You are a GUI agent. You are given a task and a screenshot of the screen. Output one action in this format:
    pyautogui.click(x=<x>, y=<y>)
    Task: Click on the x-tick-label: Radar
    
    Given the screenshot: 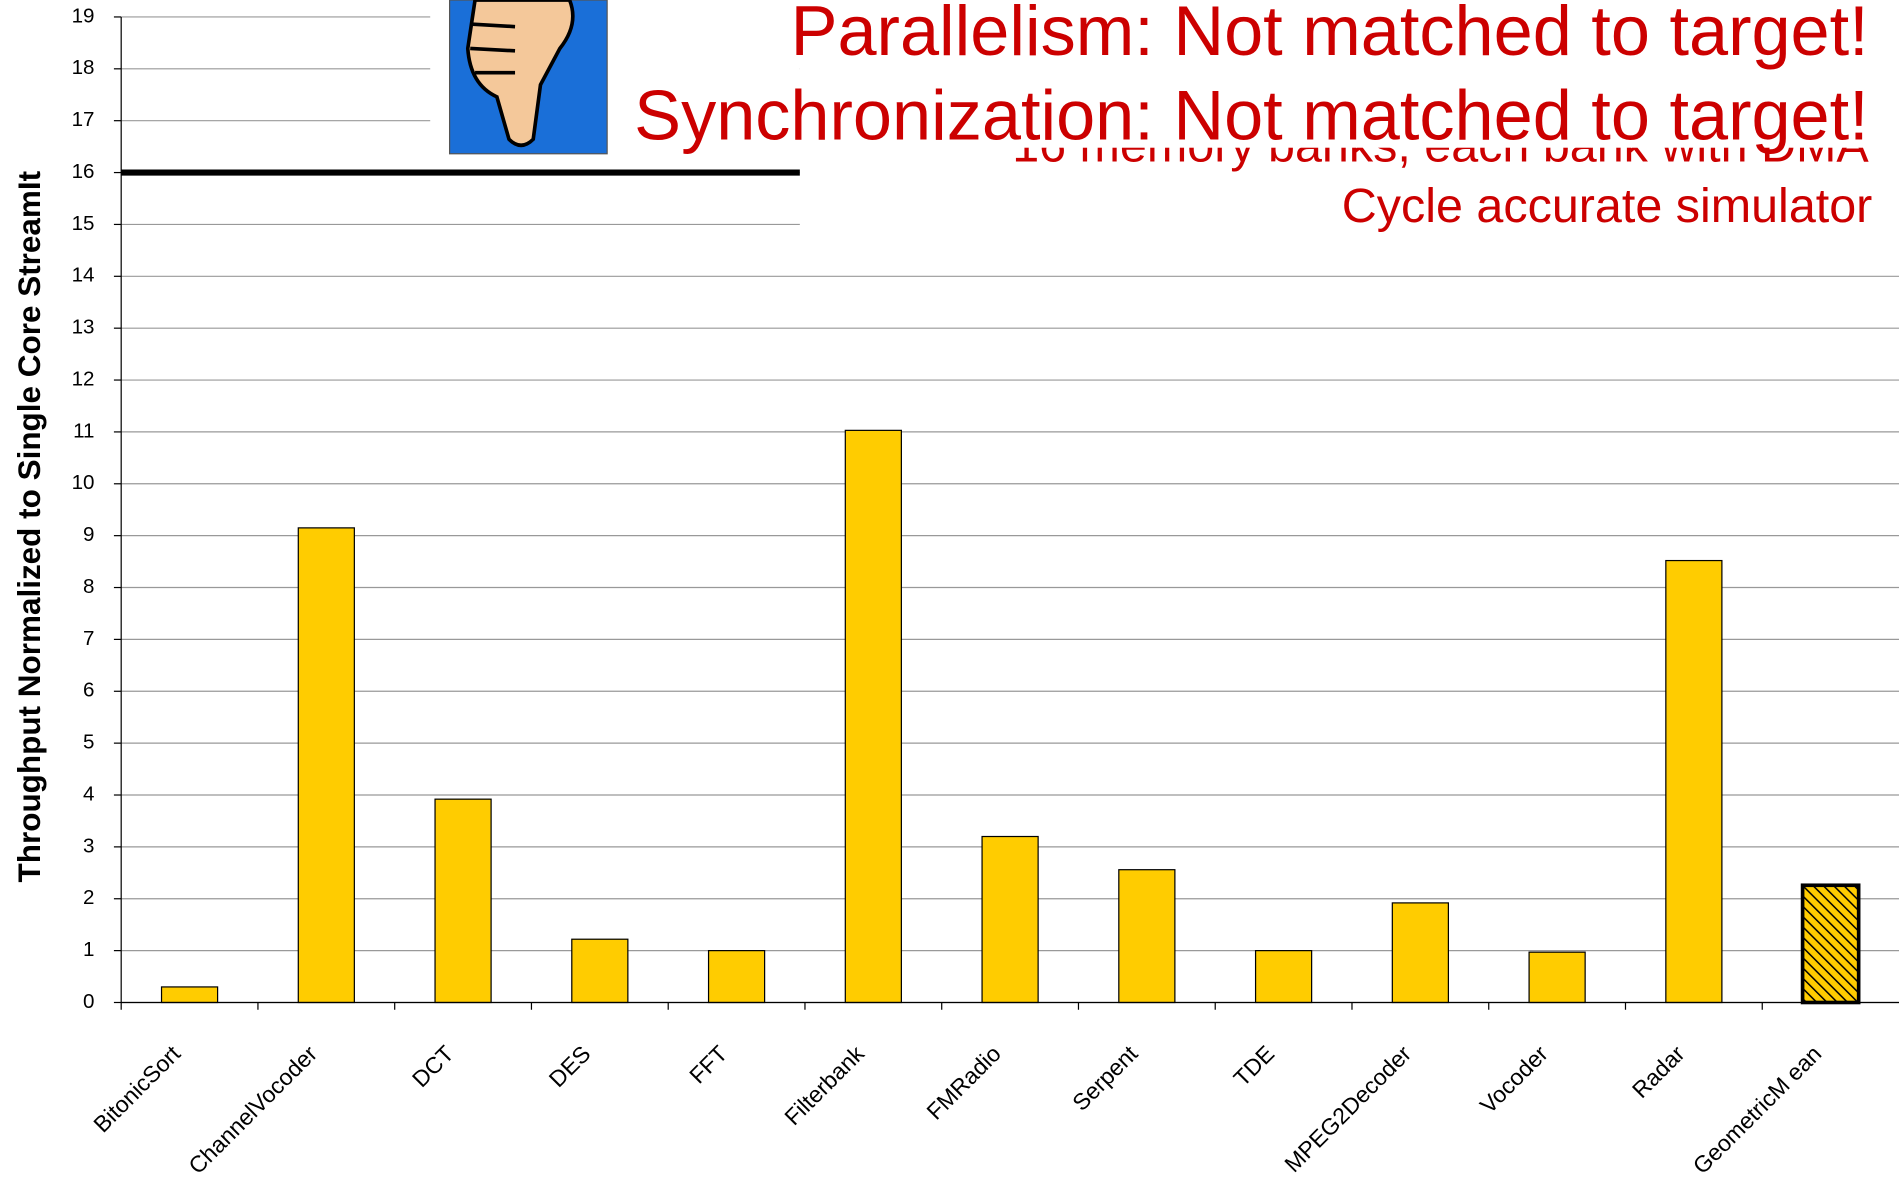 What is the action you would take?
    pyautogui.click(x=1658, y=1071)
    